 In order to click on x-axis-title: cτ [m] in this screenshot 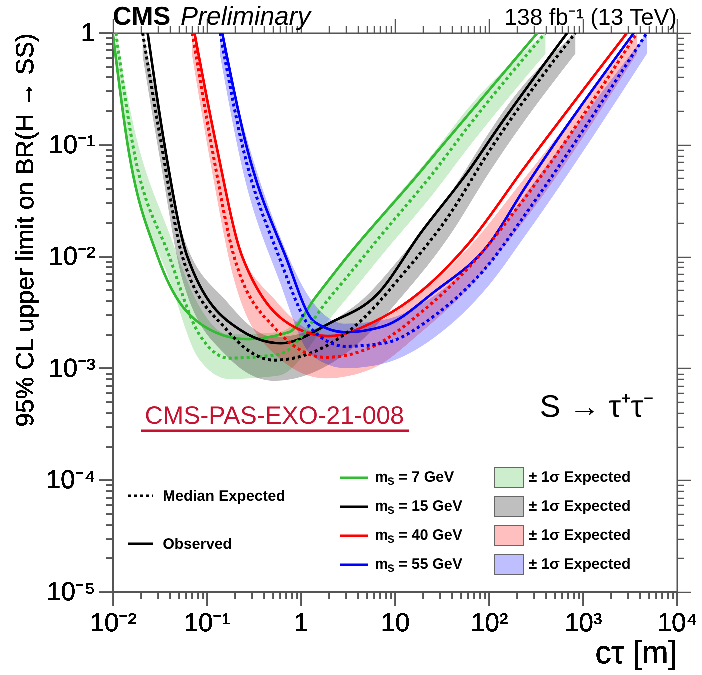, I will do `click(637, 652)`.